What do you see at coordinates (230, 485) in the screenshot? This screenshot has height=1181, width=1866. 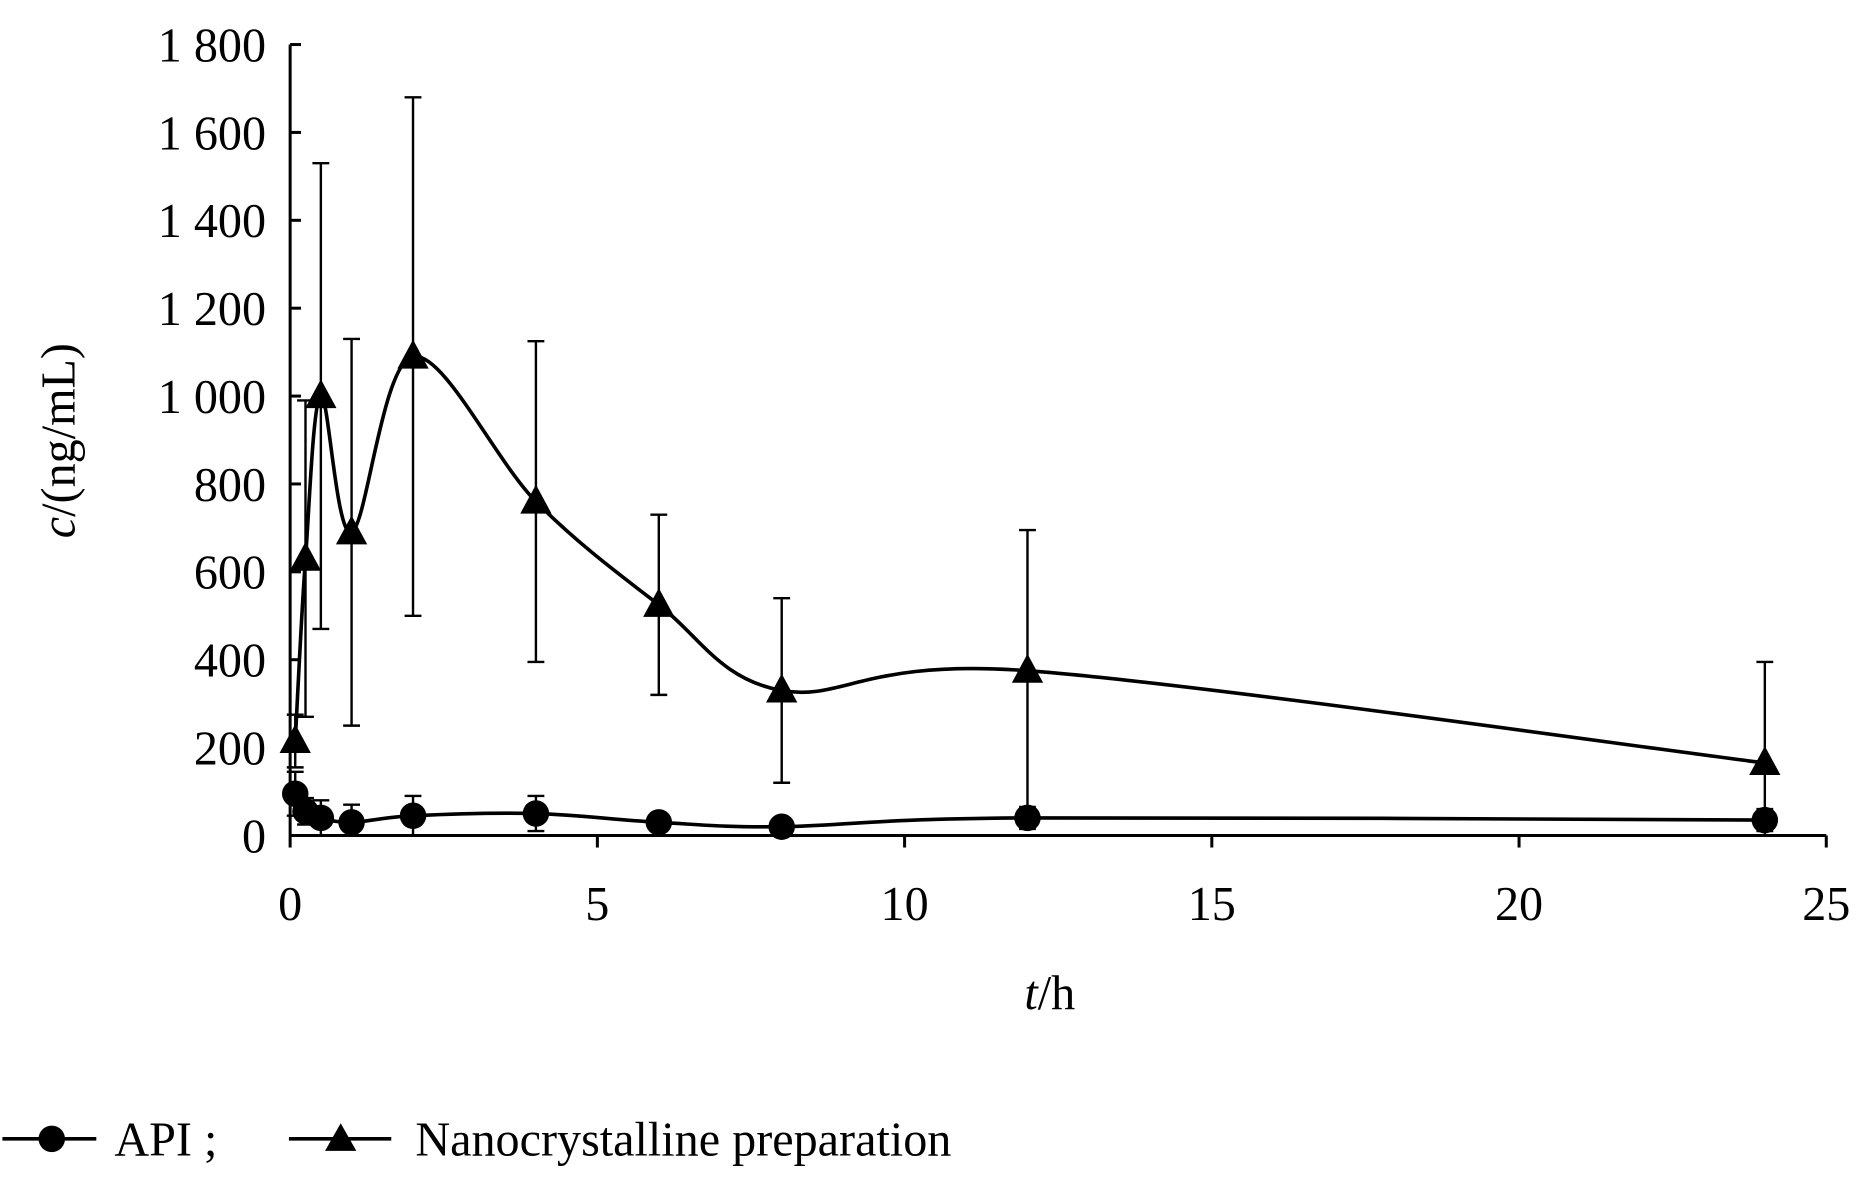 I see `y-tick-label: 800` at bounding box center [230, 485].